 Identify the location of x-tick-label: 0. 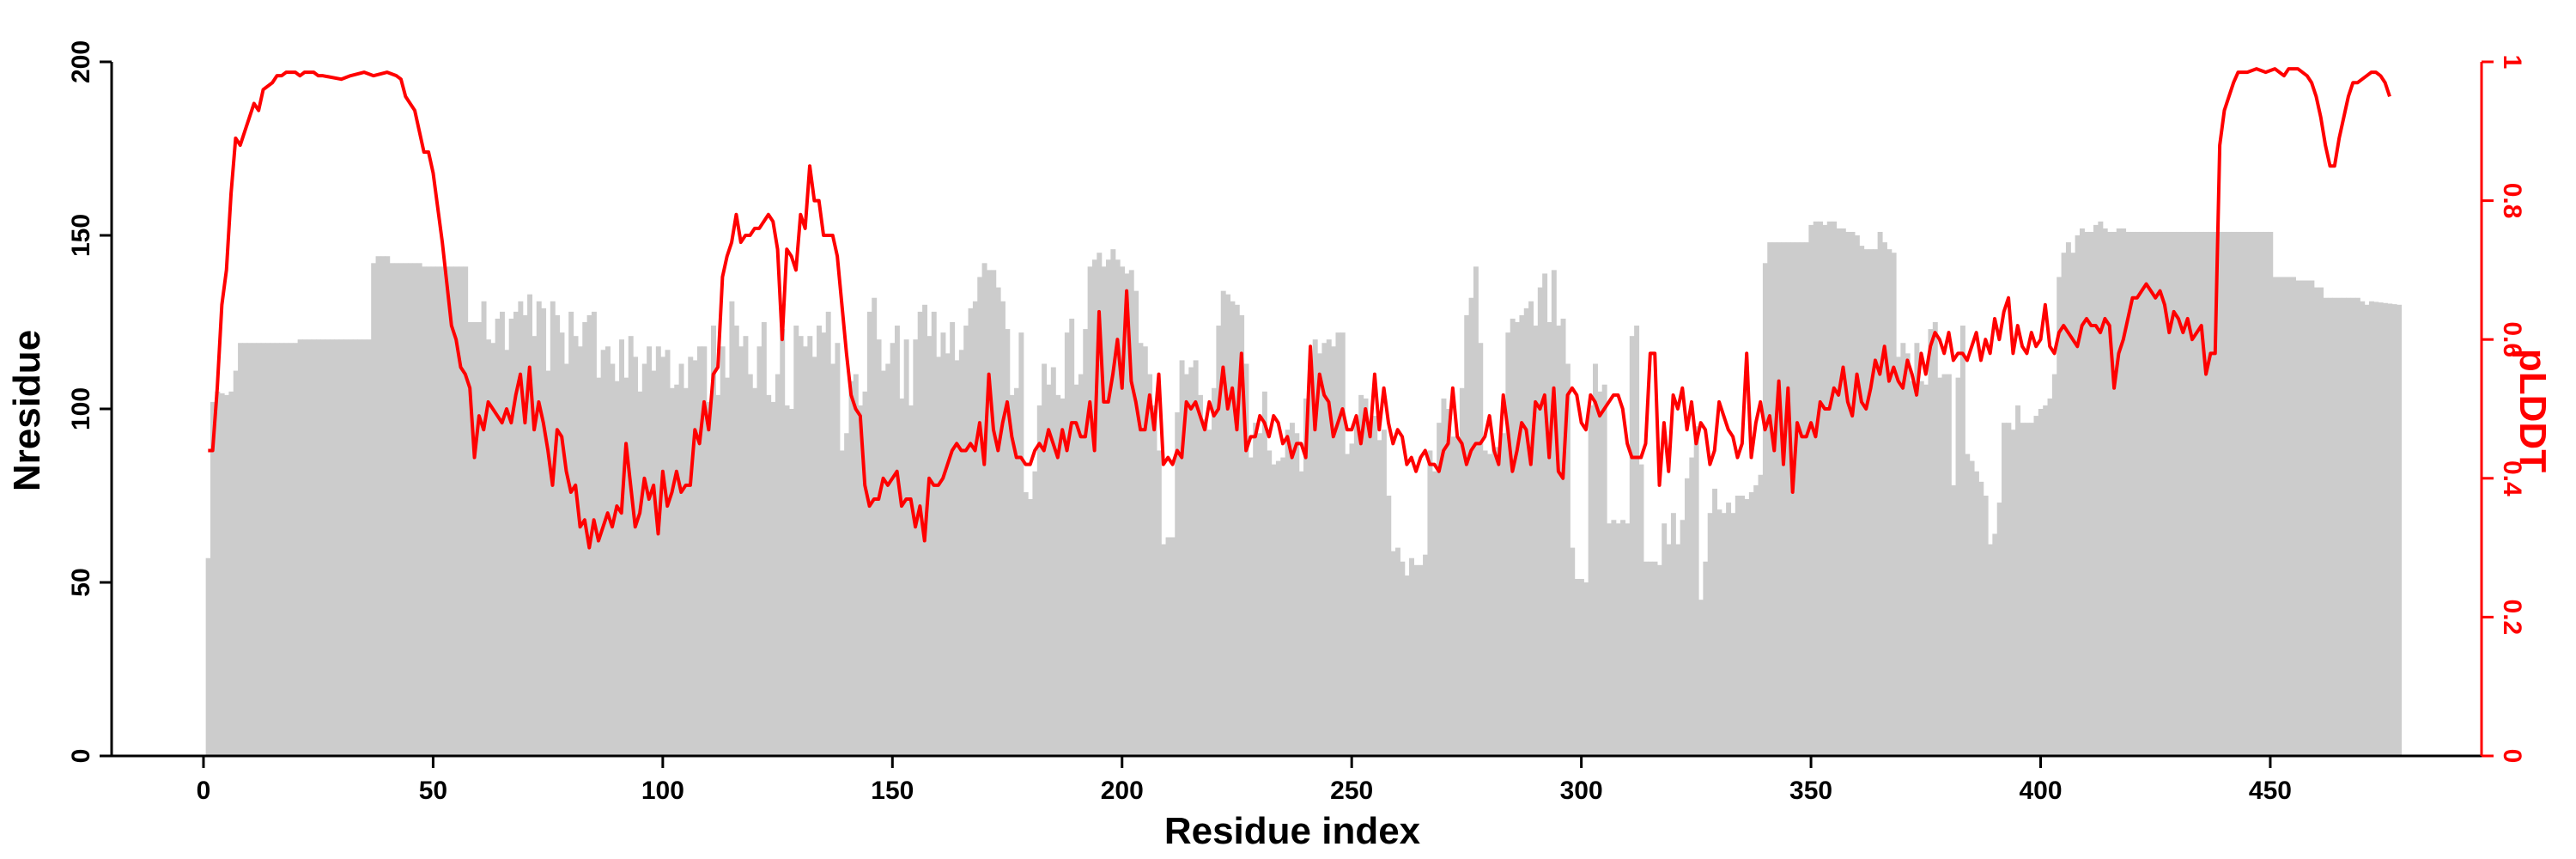
(204, 791).